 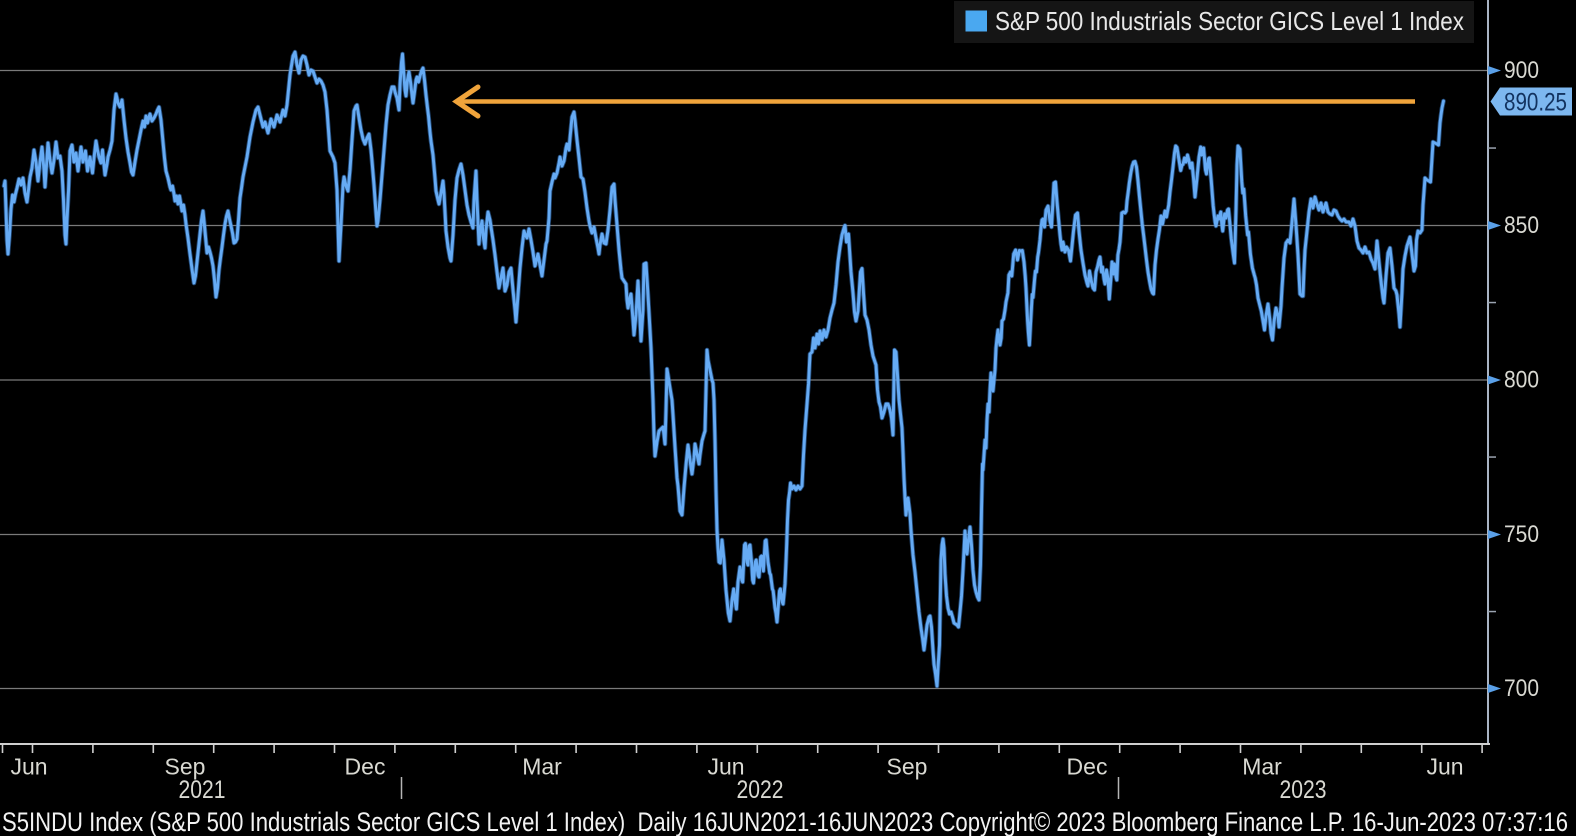 What do you see at coordinates (1521, 70) in the screenshot?
I see `svg-text: 900` at bounding box center [1521, 70].